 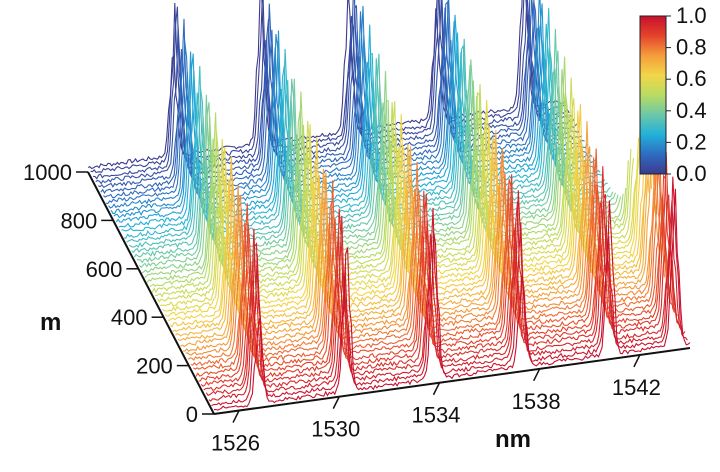 What do you see at coordinates (653, 95) in the screenshot?
I see `colorbar-bar` at bounding box center [653, 95].